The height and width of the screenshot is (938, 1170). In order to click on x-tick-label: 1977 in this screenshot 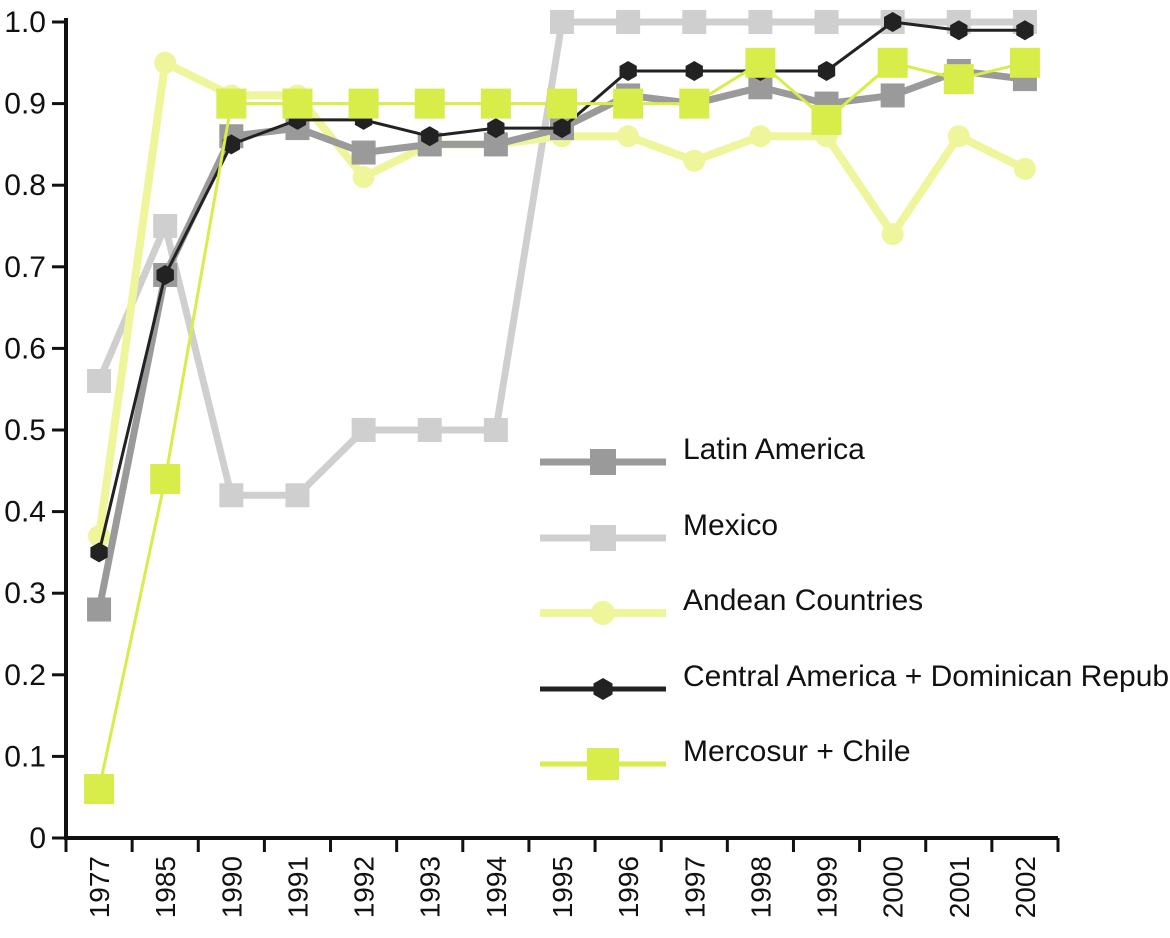, I will do `click(99, 887)`.